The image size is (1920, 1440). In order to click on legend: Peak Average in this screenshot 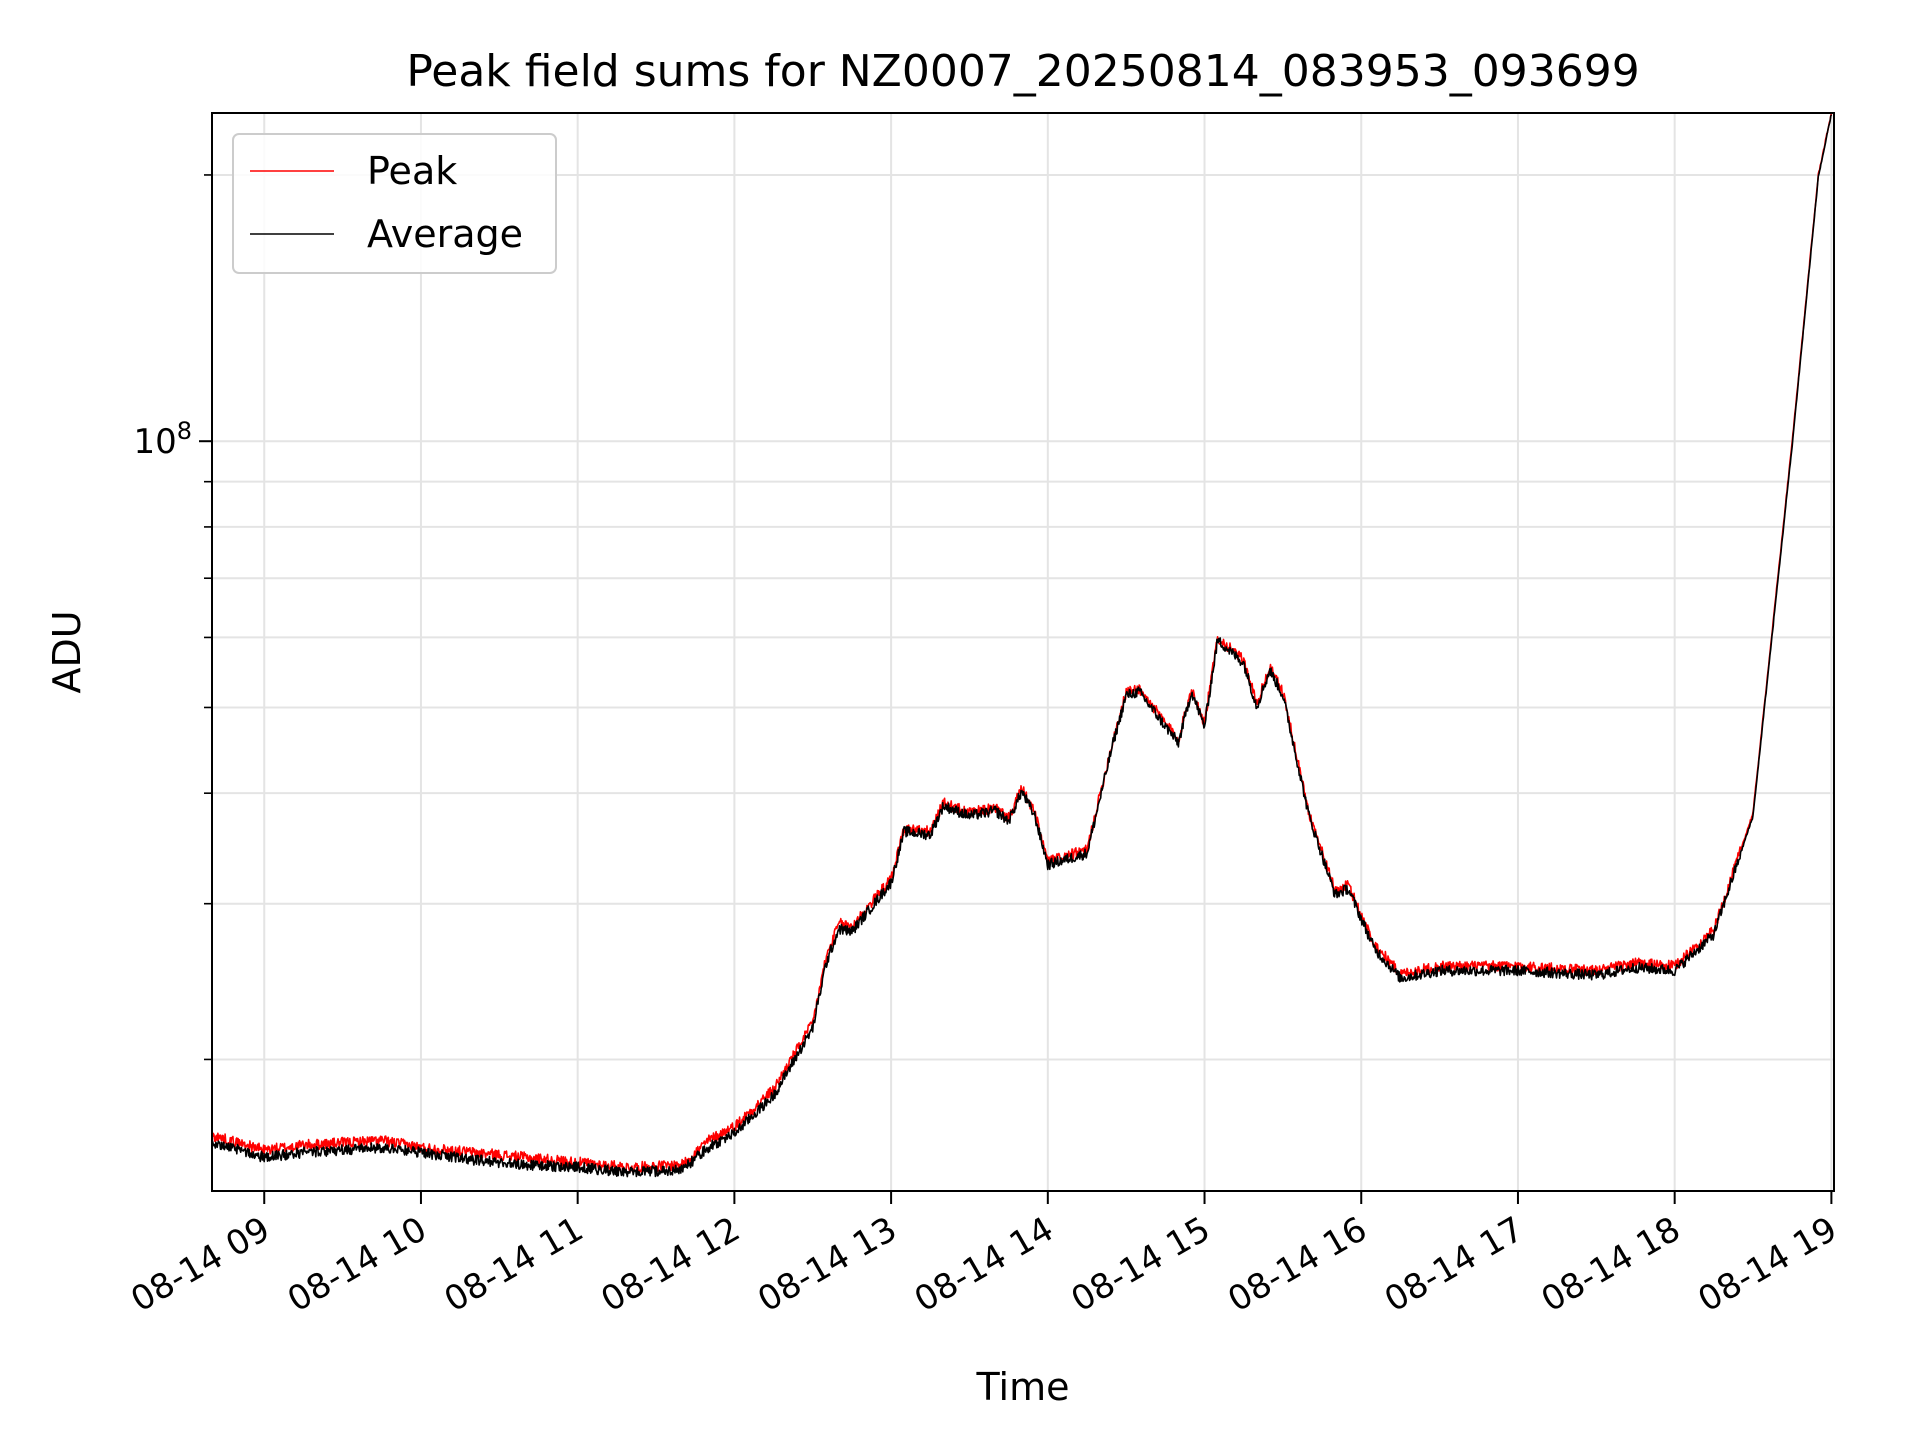, I will do `click(394, 203)`.